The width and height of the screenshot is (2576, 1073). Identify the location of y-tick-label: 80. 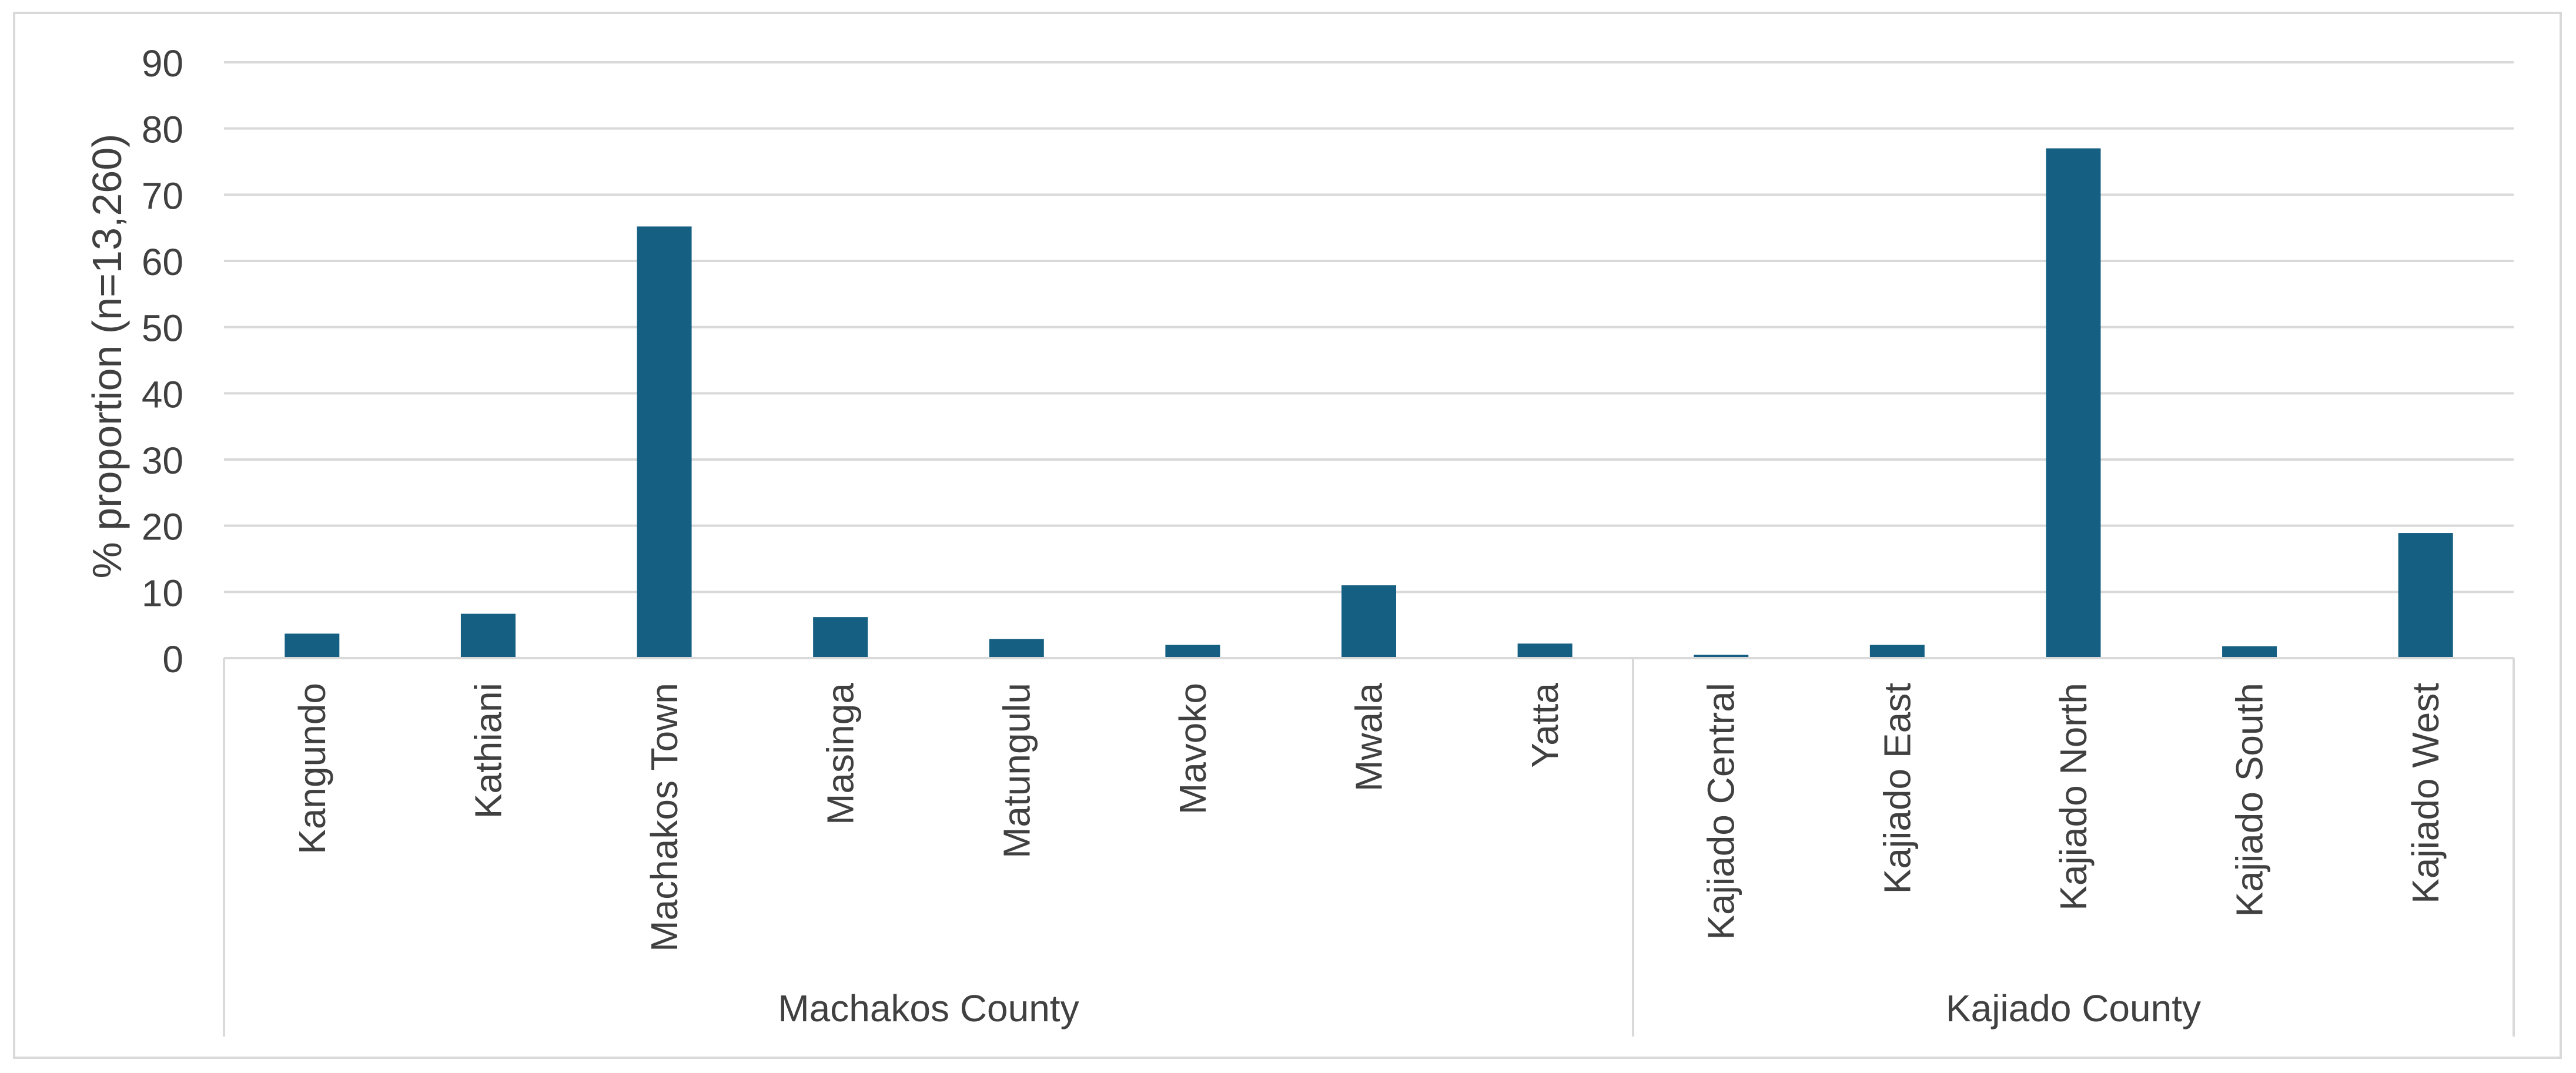
(162, 130).